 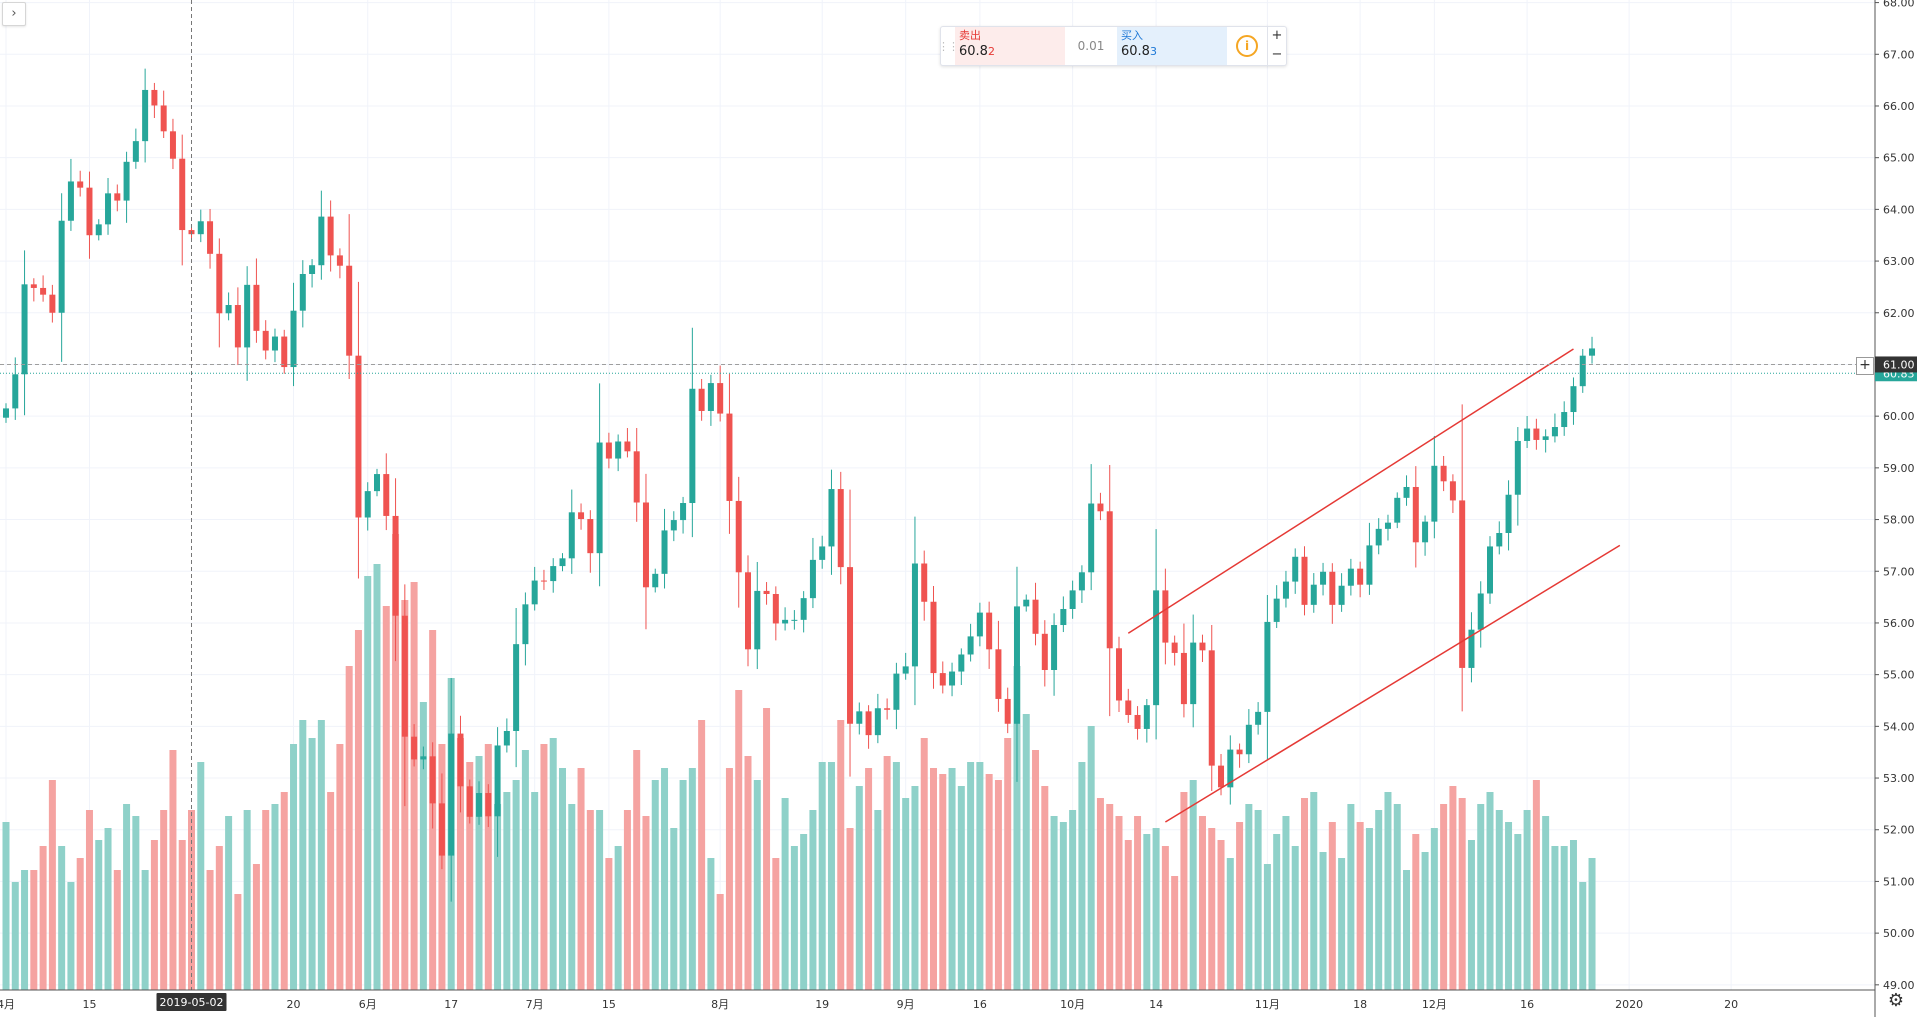 What do you see at coordinates (535, 1004) in the screenshot?
I see `x-tick-label: 7月` at bounding box center [535, 1004].